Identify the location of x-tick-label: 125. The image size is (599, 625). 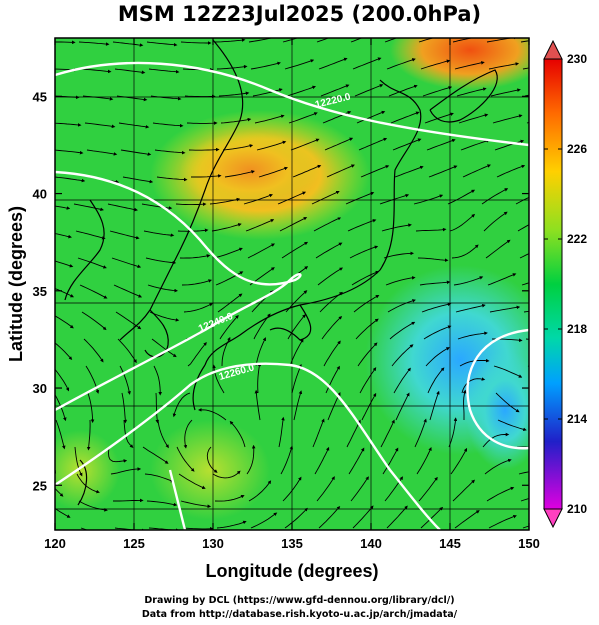
(134, 543).